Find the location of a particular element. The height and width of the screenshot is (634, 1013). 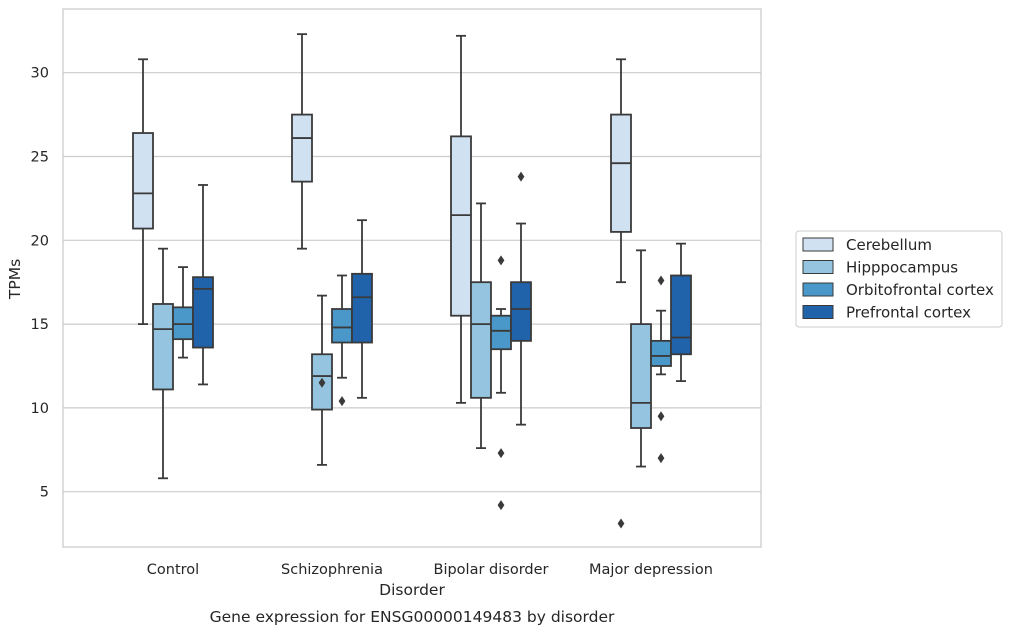

legend-label: Orbitofrontal cortex is located at coordinates (920, 290).